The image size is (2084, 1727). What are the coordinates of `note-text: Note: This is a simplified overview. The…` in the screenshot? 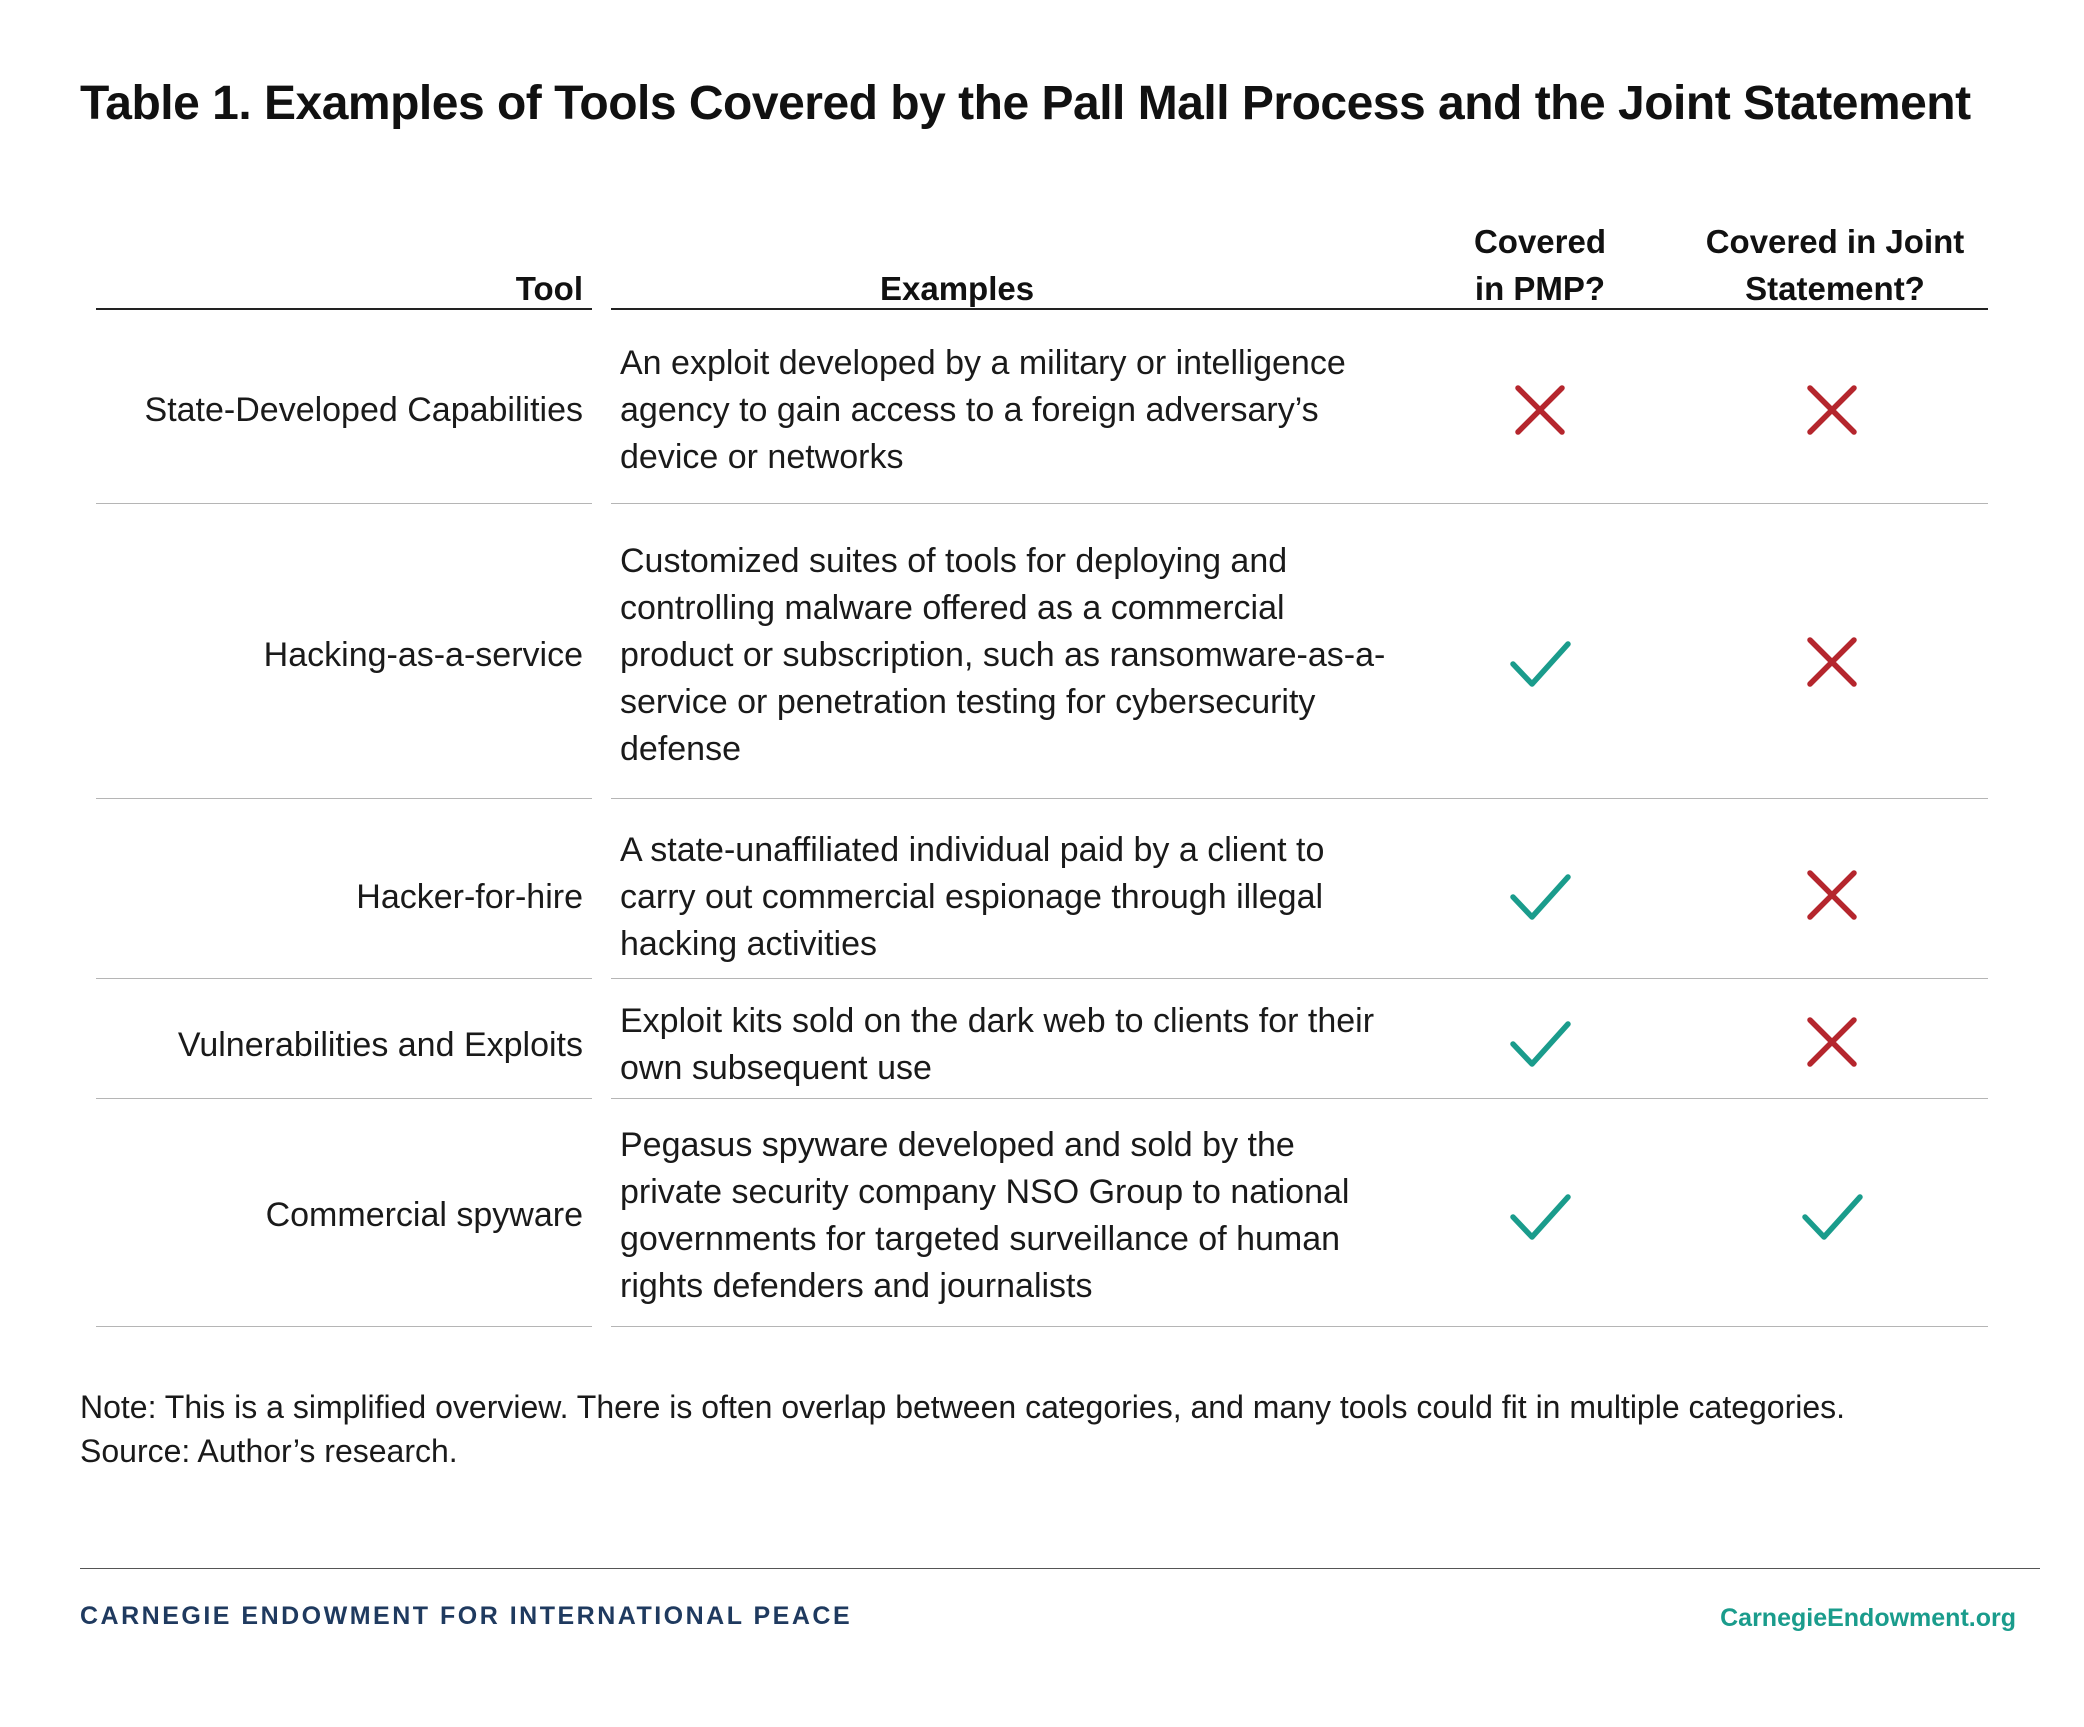 It's located at (963, 1407).